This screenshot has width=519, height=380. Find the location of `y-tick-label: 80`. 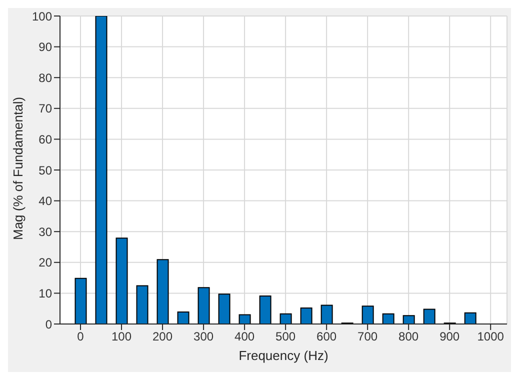

y-tick-label: 80 is located at coordinates (45, 77).